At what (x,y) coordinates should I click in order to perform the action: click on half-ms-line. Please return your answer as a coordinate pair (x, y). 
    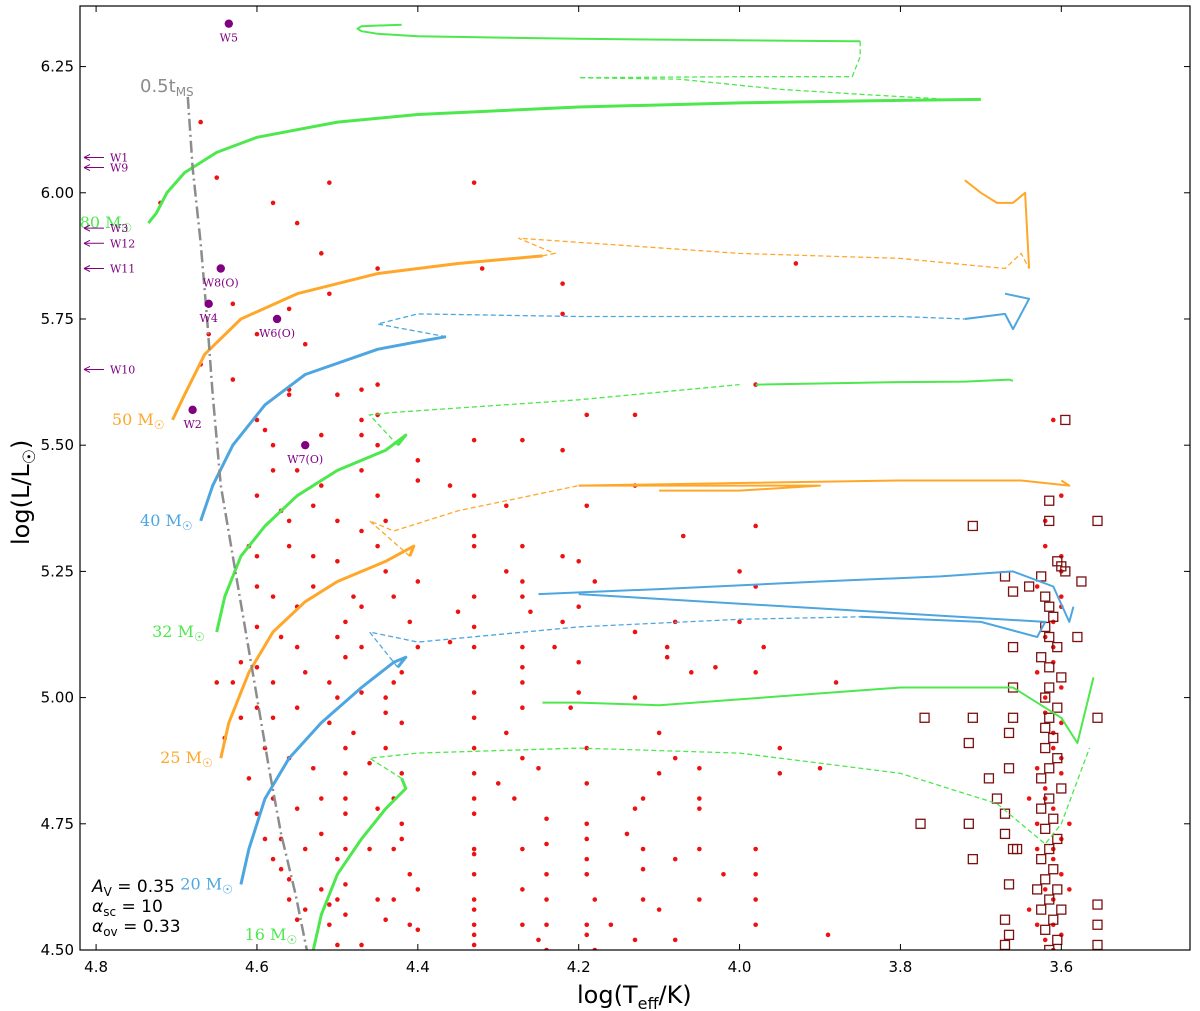
    Looking at the image, I should click on (247, 523).